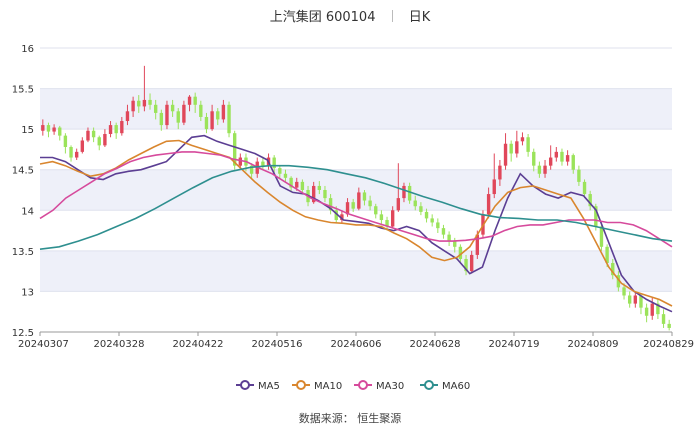 This screenshot has height=426, width=700. What do you see at coordinates (356, 109) in the screenshot?
I see `plot-band` at bounding box center [356, 109].